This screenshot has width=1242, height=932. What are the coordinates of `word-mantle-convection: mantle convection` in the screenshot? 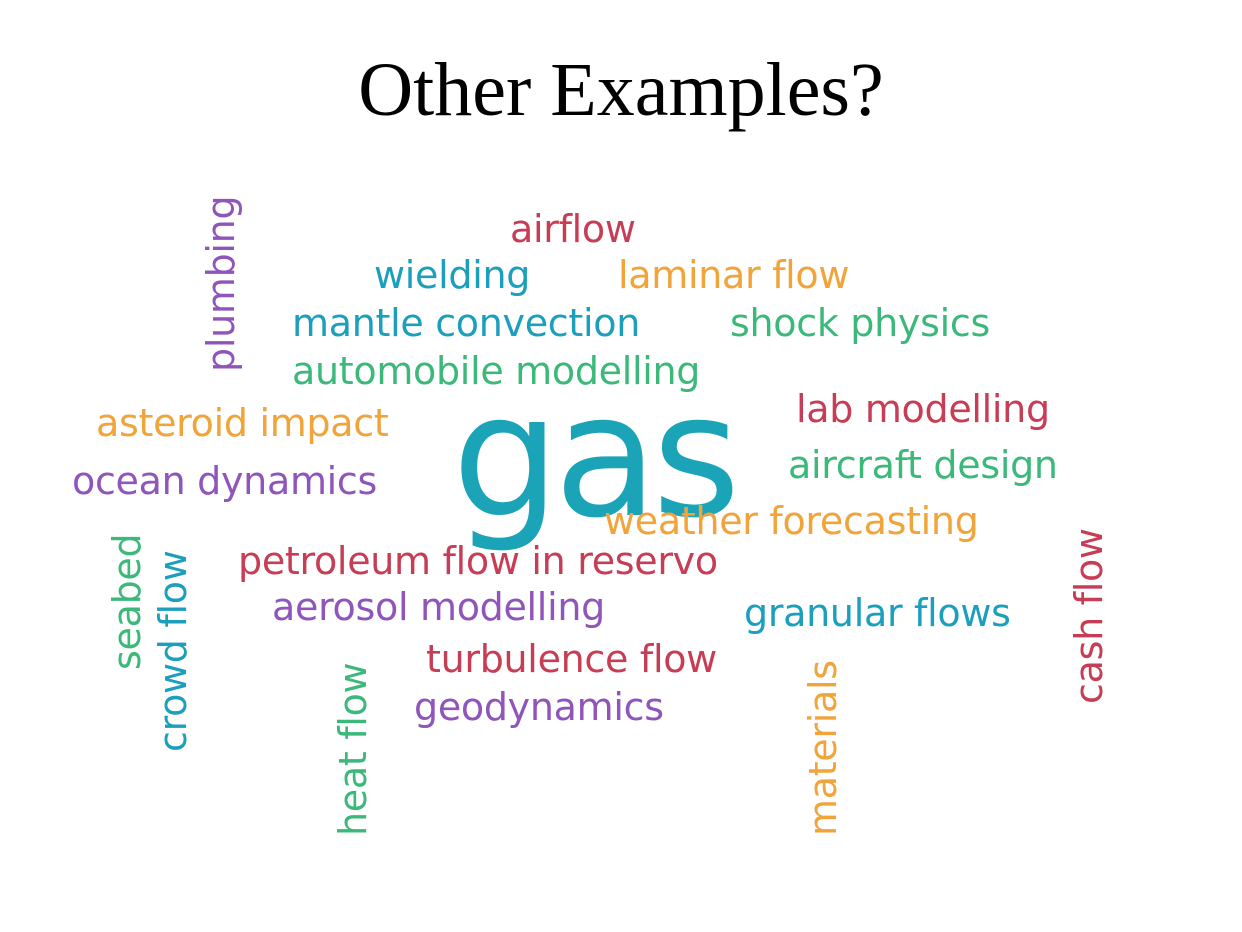 It's located at (466, 323).